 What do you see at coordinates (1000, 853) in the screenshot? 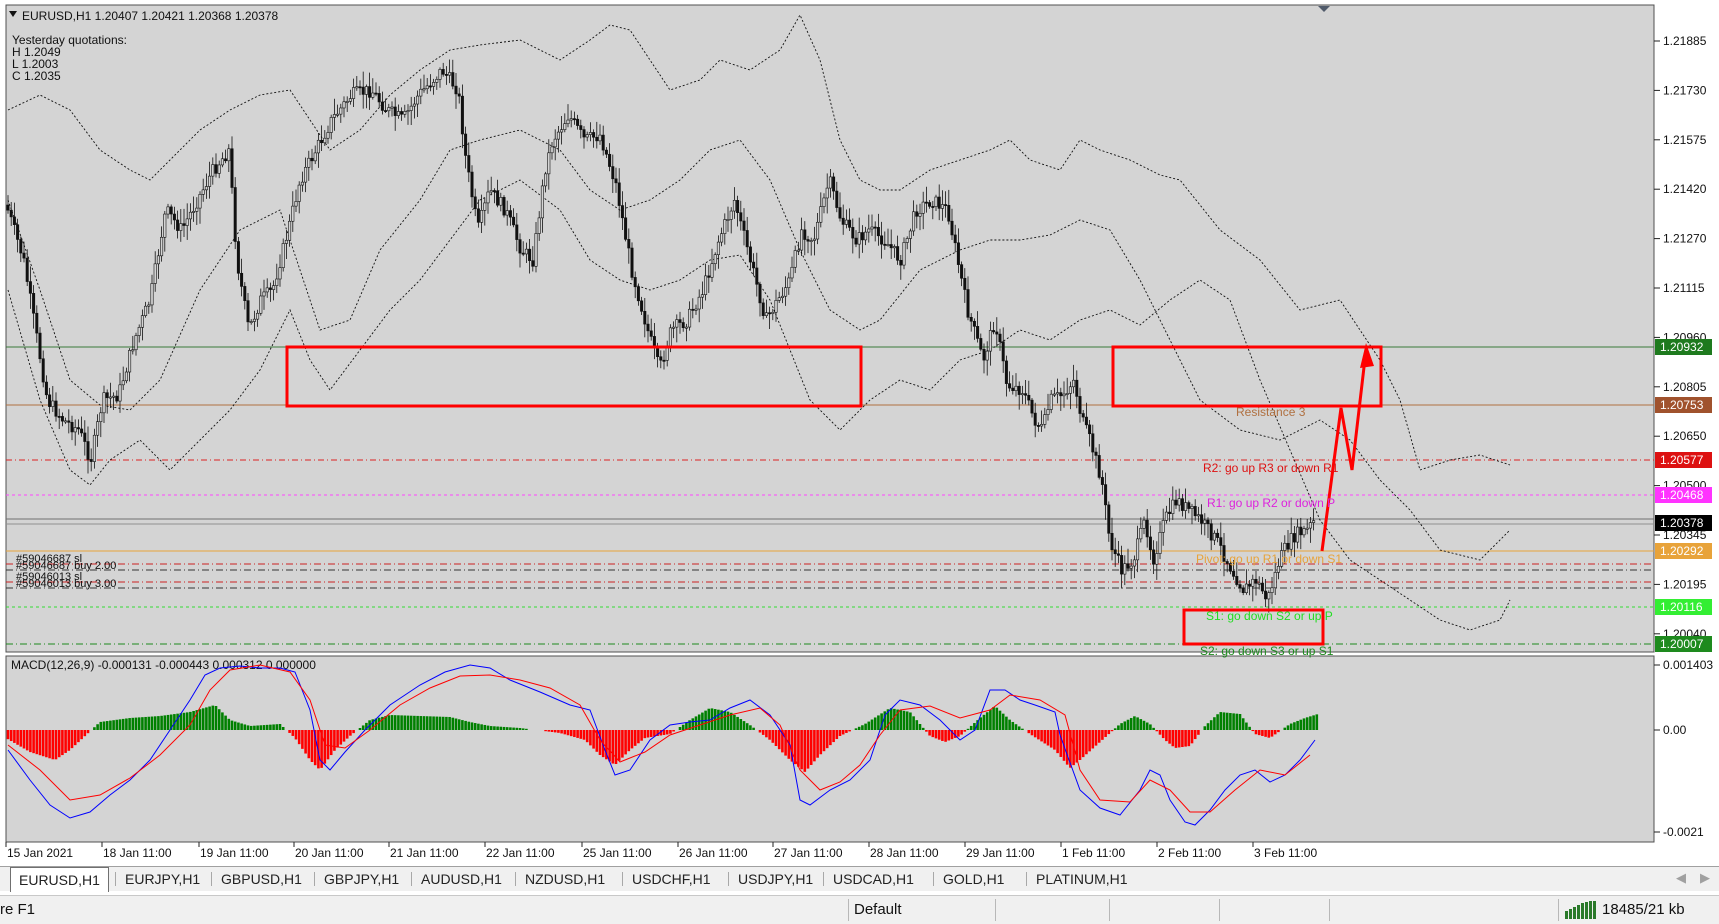
I see `date-tick-label: 29 Jan 11:00` at bounding box center [1000, 853].